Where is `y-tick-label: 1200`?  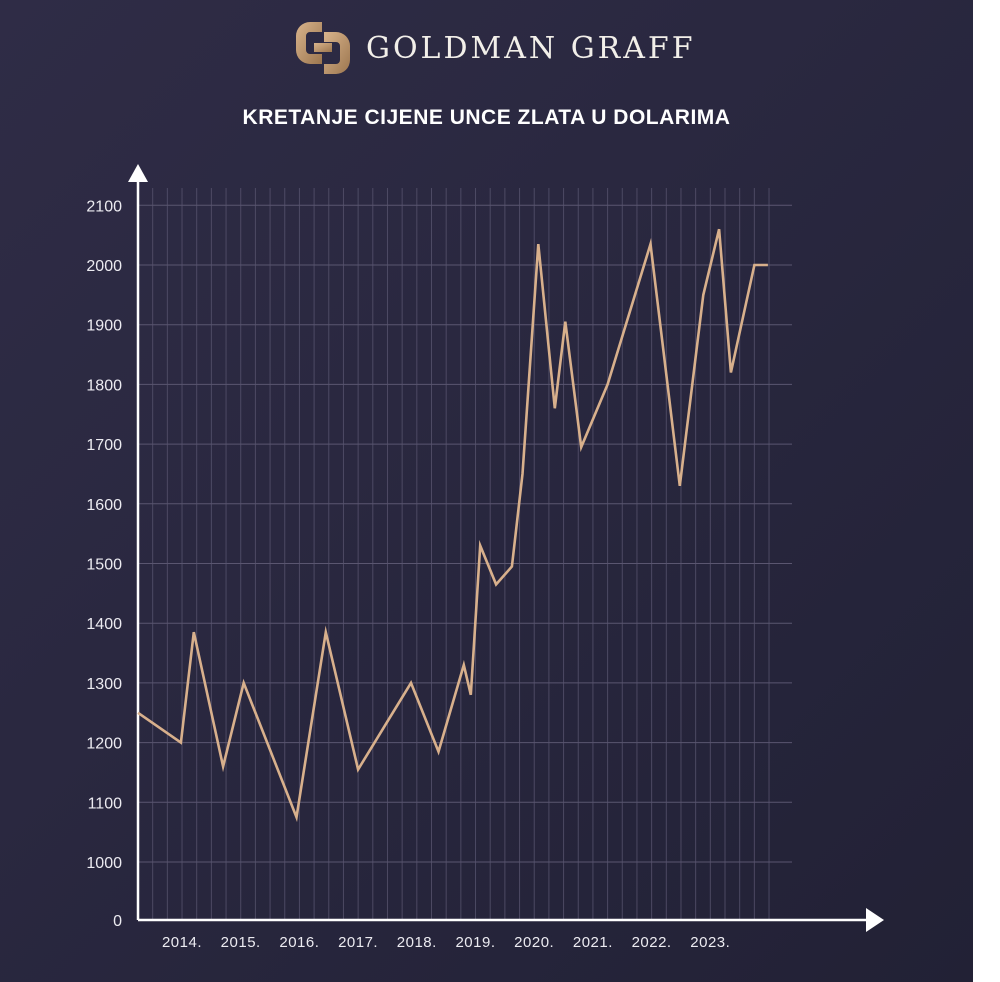
y-tick-label: 1200 is located at coordinates (104, 744).